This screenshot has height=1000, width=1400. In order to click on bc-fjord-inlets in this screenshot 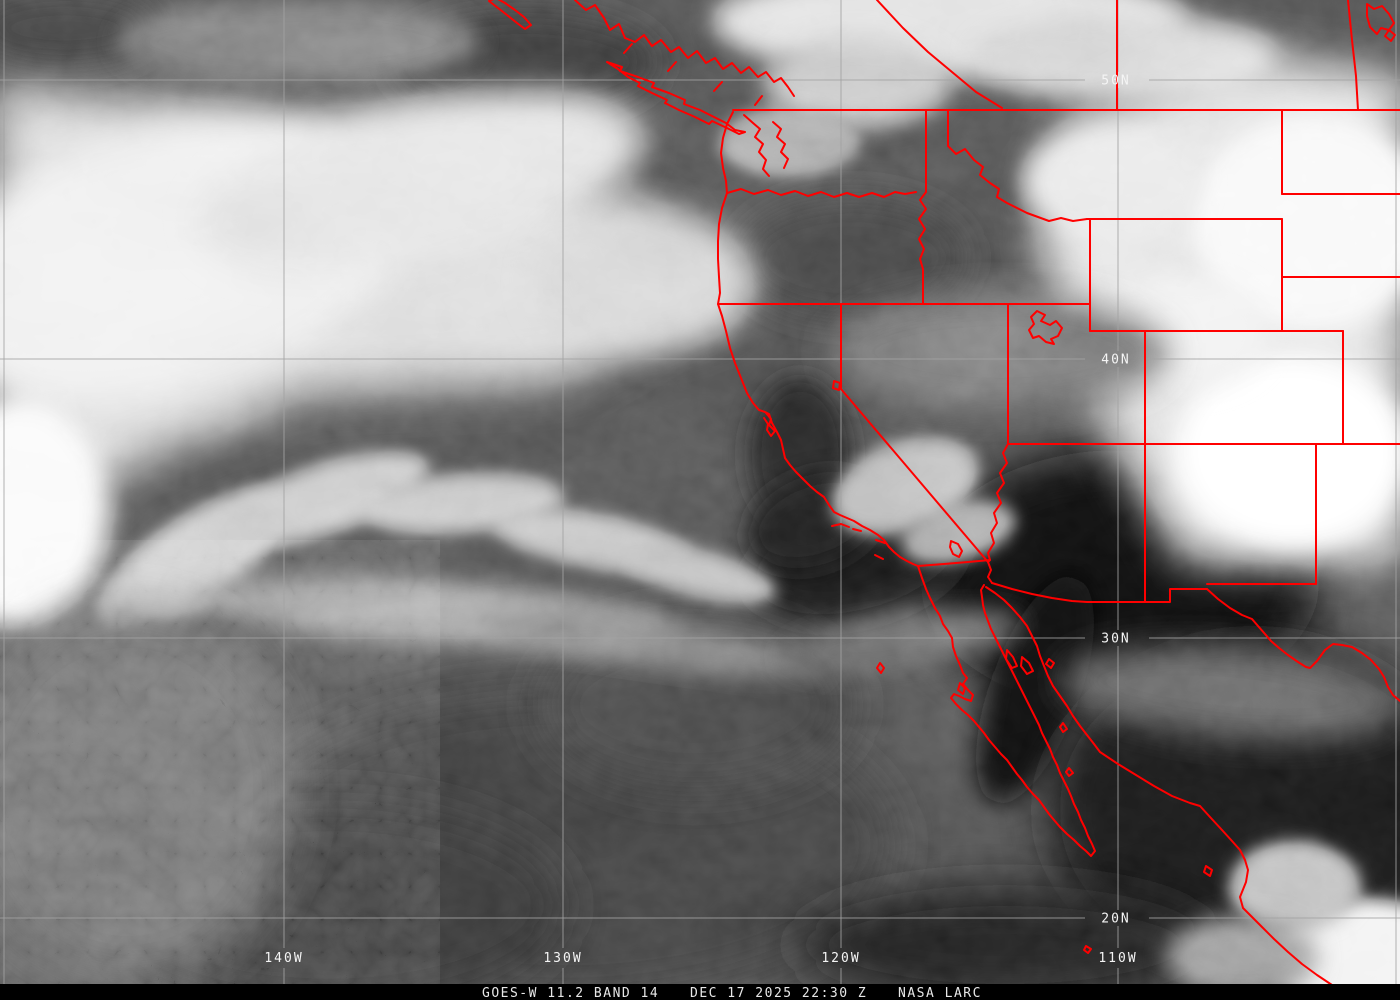, I will do `click(693, 74)`.